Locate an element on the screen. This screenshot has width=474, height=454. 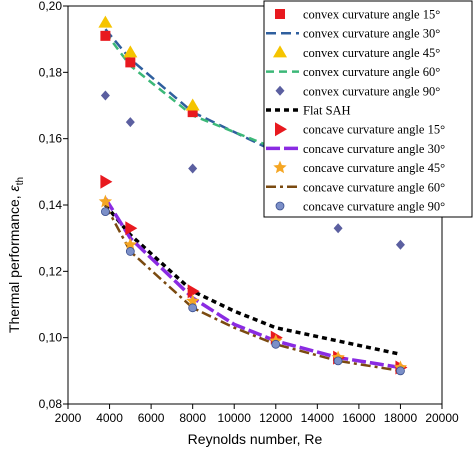
y-axis-title-symbol: ε is located at coordinates (14, 187).